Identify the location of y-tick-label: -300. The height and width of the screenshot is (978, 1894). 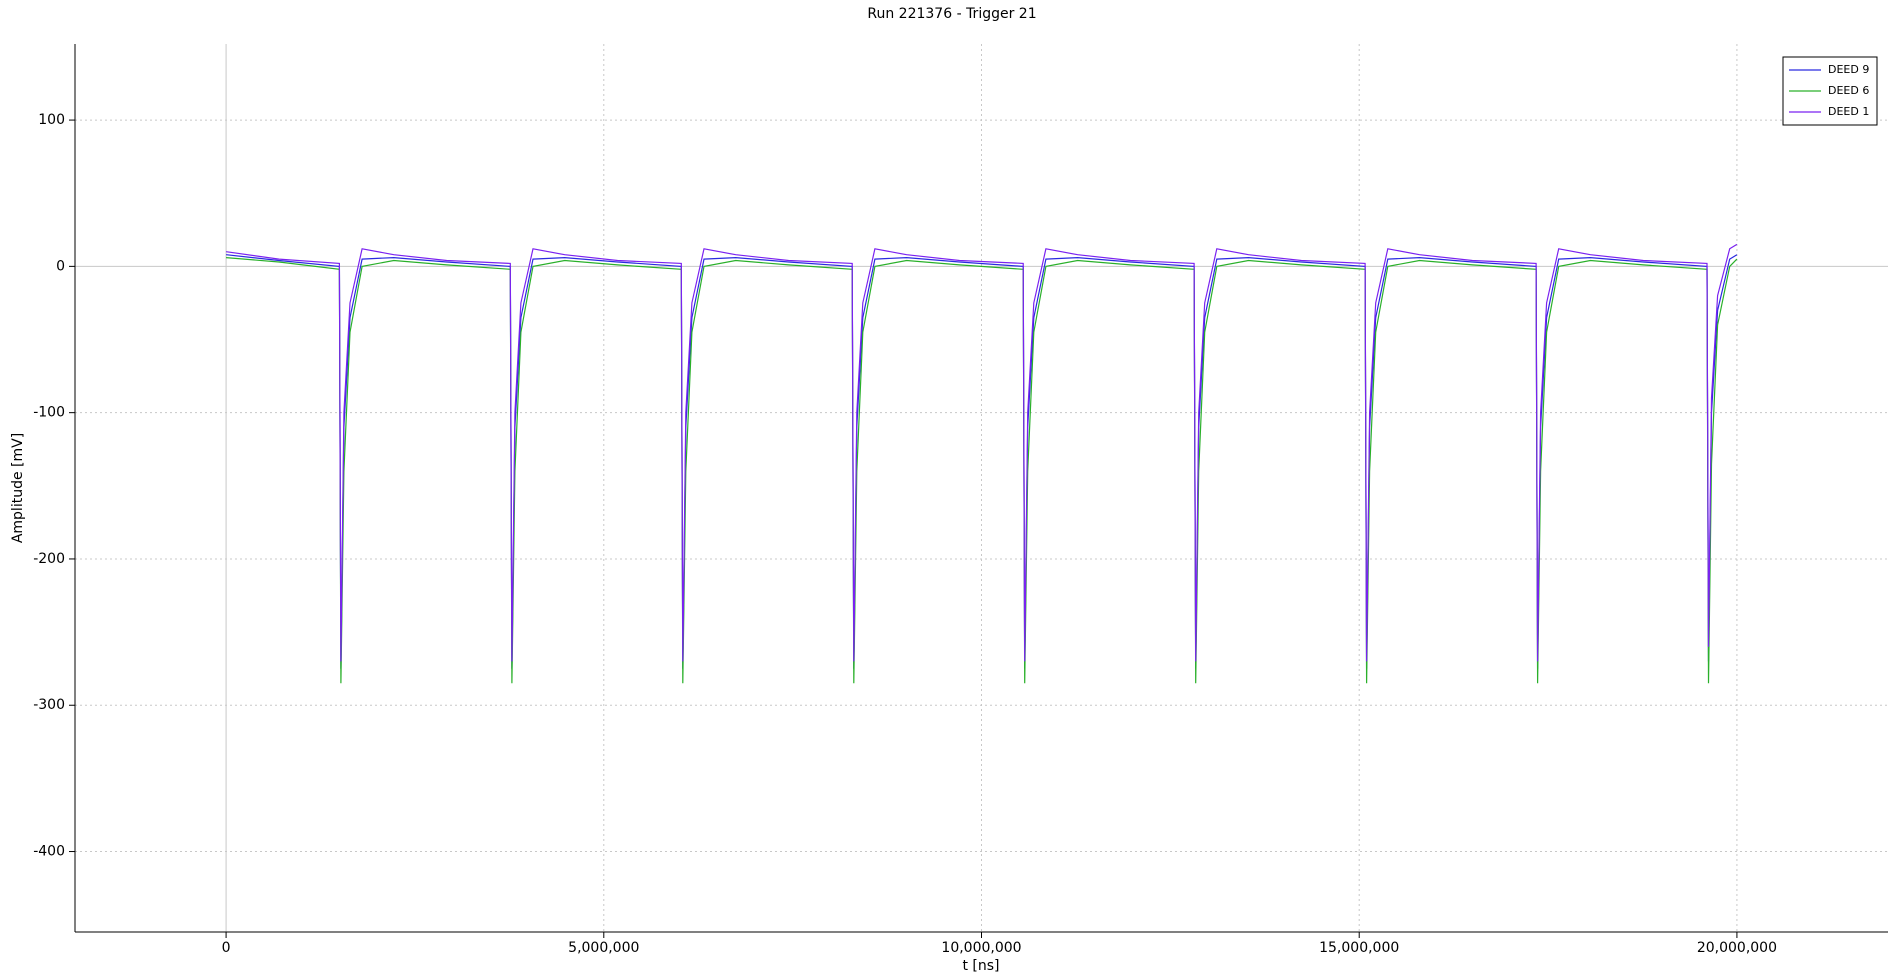
(49, 705).